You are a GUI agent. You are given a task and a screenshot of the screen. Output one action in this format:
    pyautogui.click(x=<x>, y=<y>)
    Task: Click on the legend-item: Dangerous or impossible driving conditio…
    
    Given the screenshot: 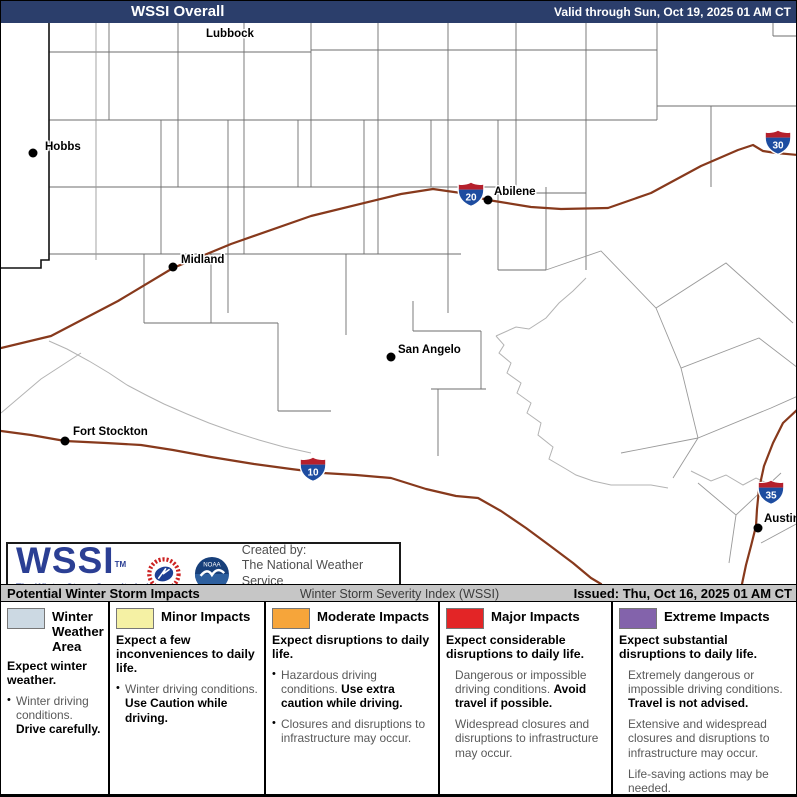 What is the action you would take?
    pyautogui.click(x=521, y=689)
    